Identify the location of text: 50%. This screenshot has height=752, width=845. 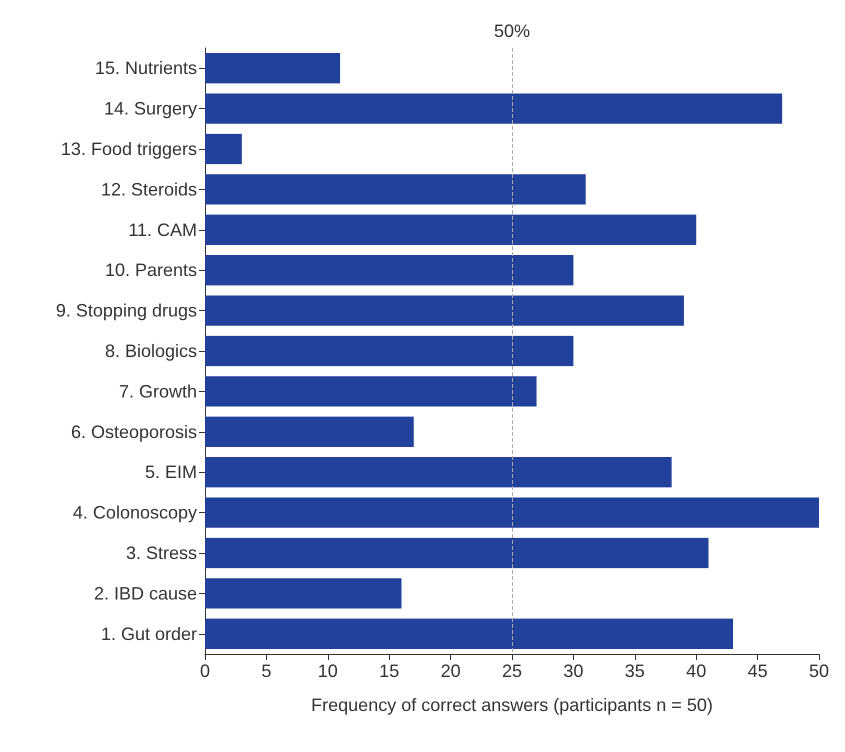
(512, 31).